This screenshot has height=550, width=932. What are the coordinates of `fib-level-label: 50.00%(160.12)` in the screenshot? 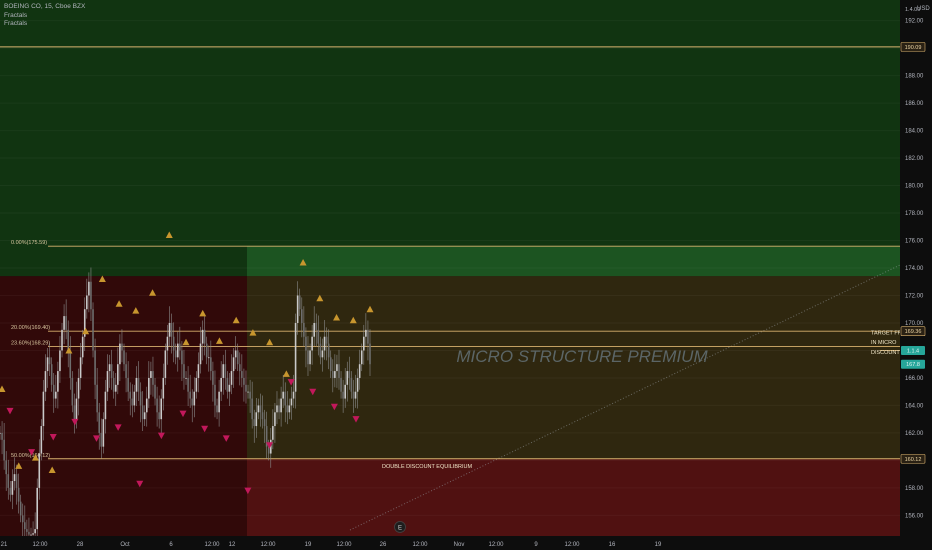 It's located at (30, 456).